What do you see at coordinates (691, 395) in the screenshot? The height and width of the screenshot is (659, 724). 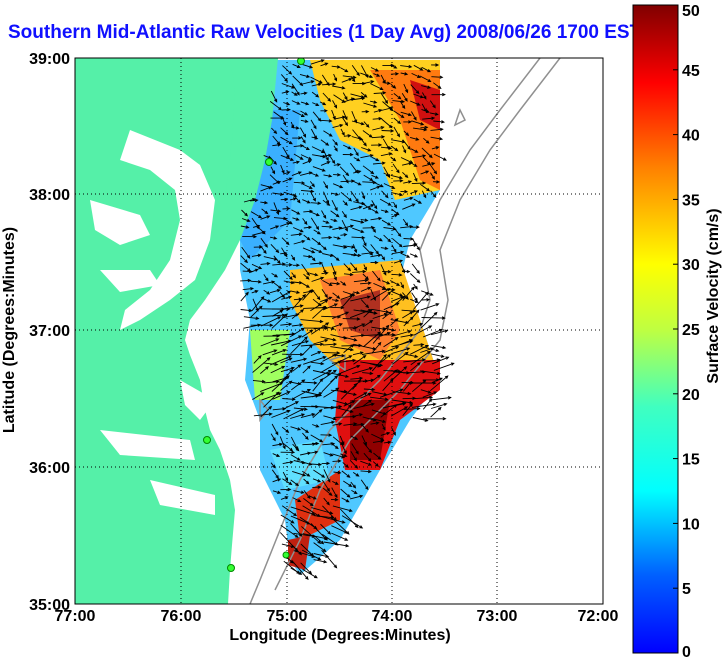 I see `colorbar-tick-label: 20` at bounding box center [691, 395].